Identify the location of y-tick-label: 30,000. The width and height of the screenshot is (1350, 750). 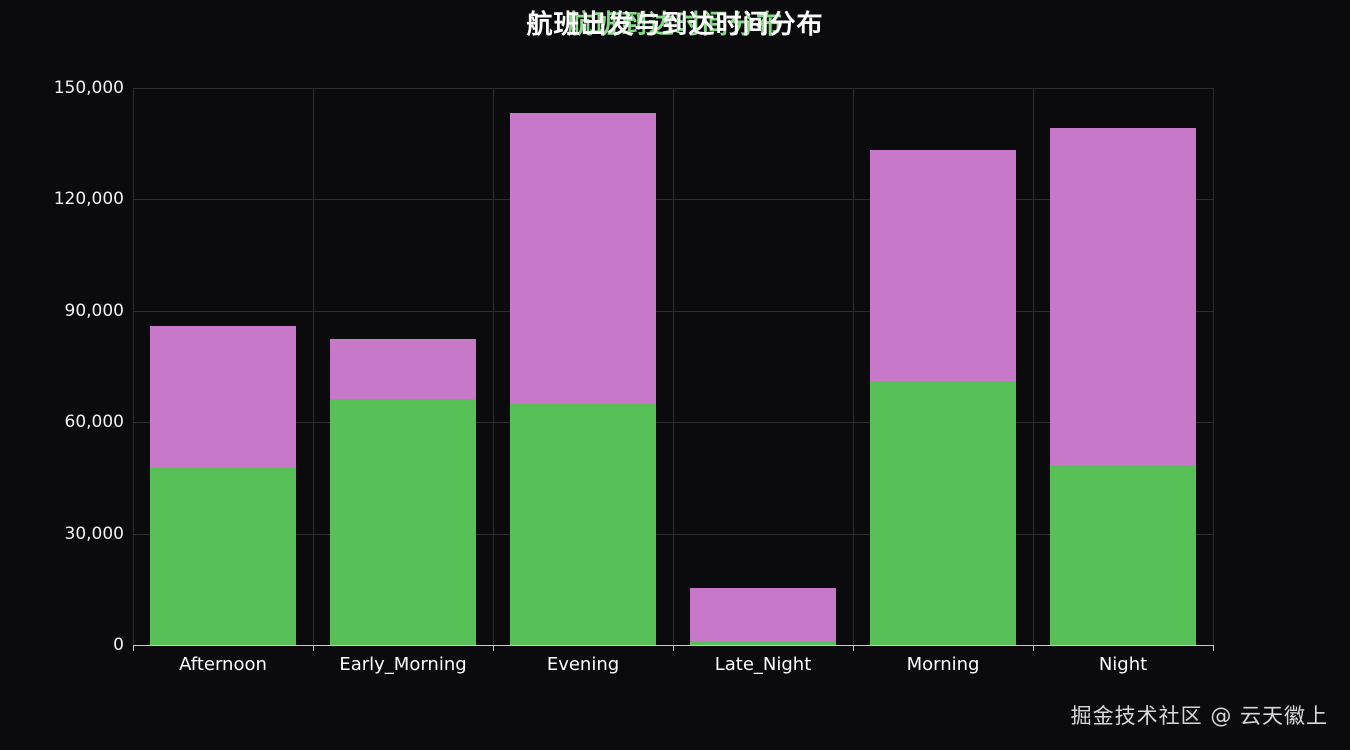
(94, 533).